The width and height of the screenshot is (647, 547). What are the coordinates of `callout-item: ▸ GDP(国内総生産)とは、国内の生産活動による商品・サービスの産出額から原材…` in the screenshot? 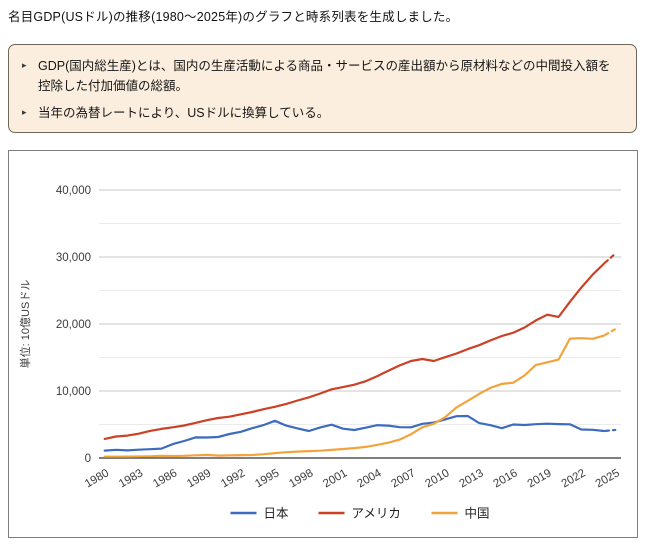 It's located at (322, 76).